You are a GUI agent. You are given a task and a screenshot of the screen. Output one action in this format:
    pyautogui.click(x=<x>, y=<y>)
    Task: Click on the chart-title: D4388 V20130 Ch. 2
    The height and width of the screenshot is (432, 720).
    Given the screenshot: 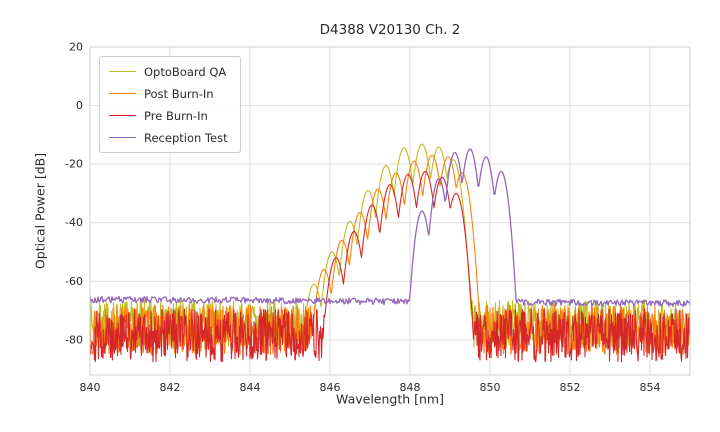 What is the action you would take?
    pyautogui.click(x=390, y=30)
    